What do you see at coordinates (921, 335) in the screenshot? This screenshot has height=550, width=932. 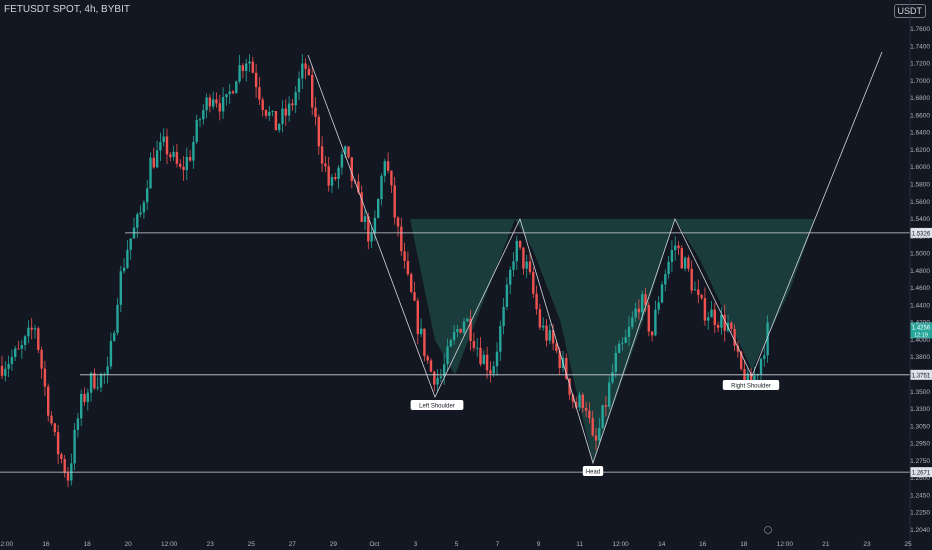 I see `price-tag-countdown: 12:19` at bounding box center [921, 335].